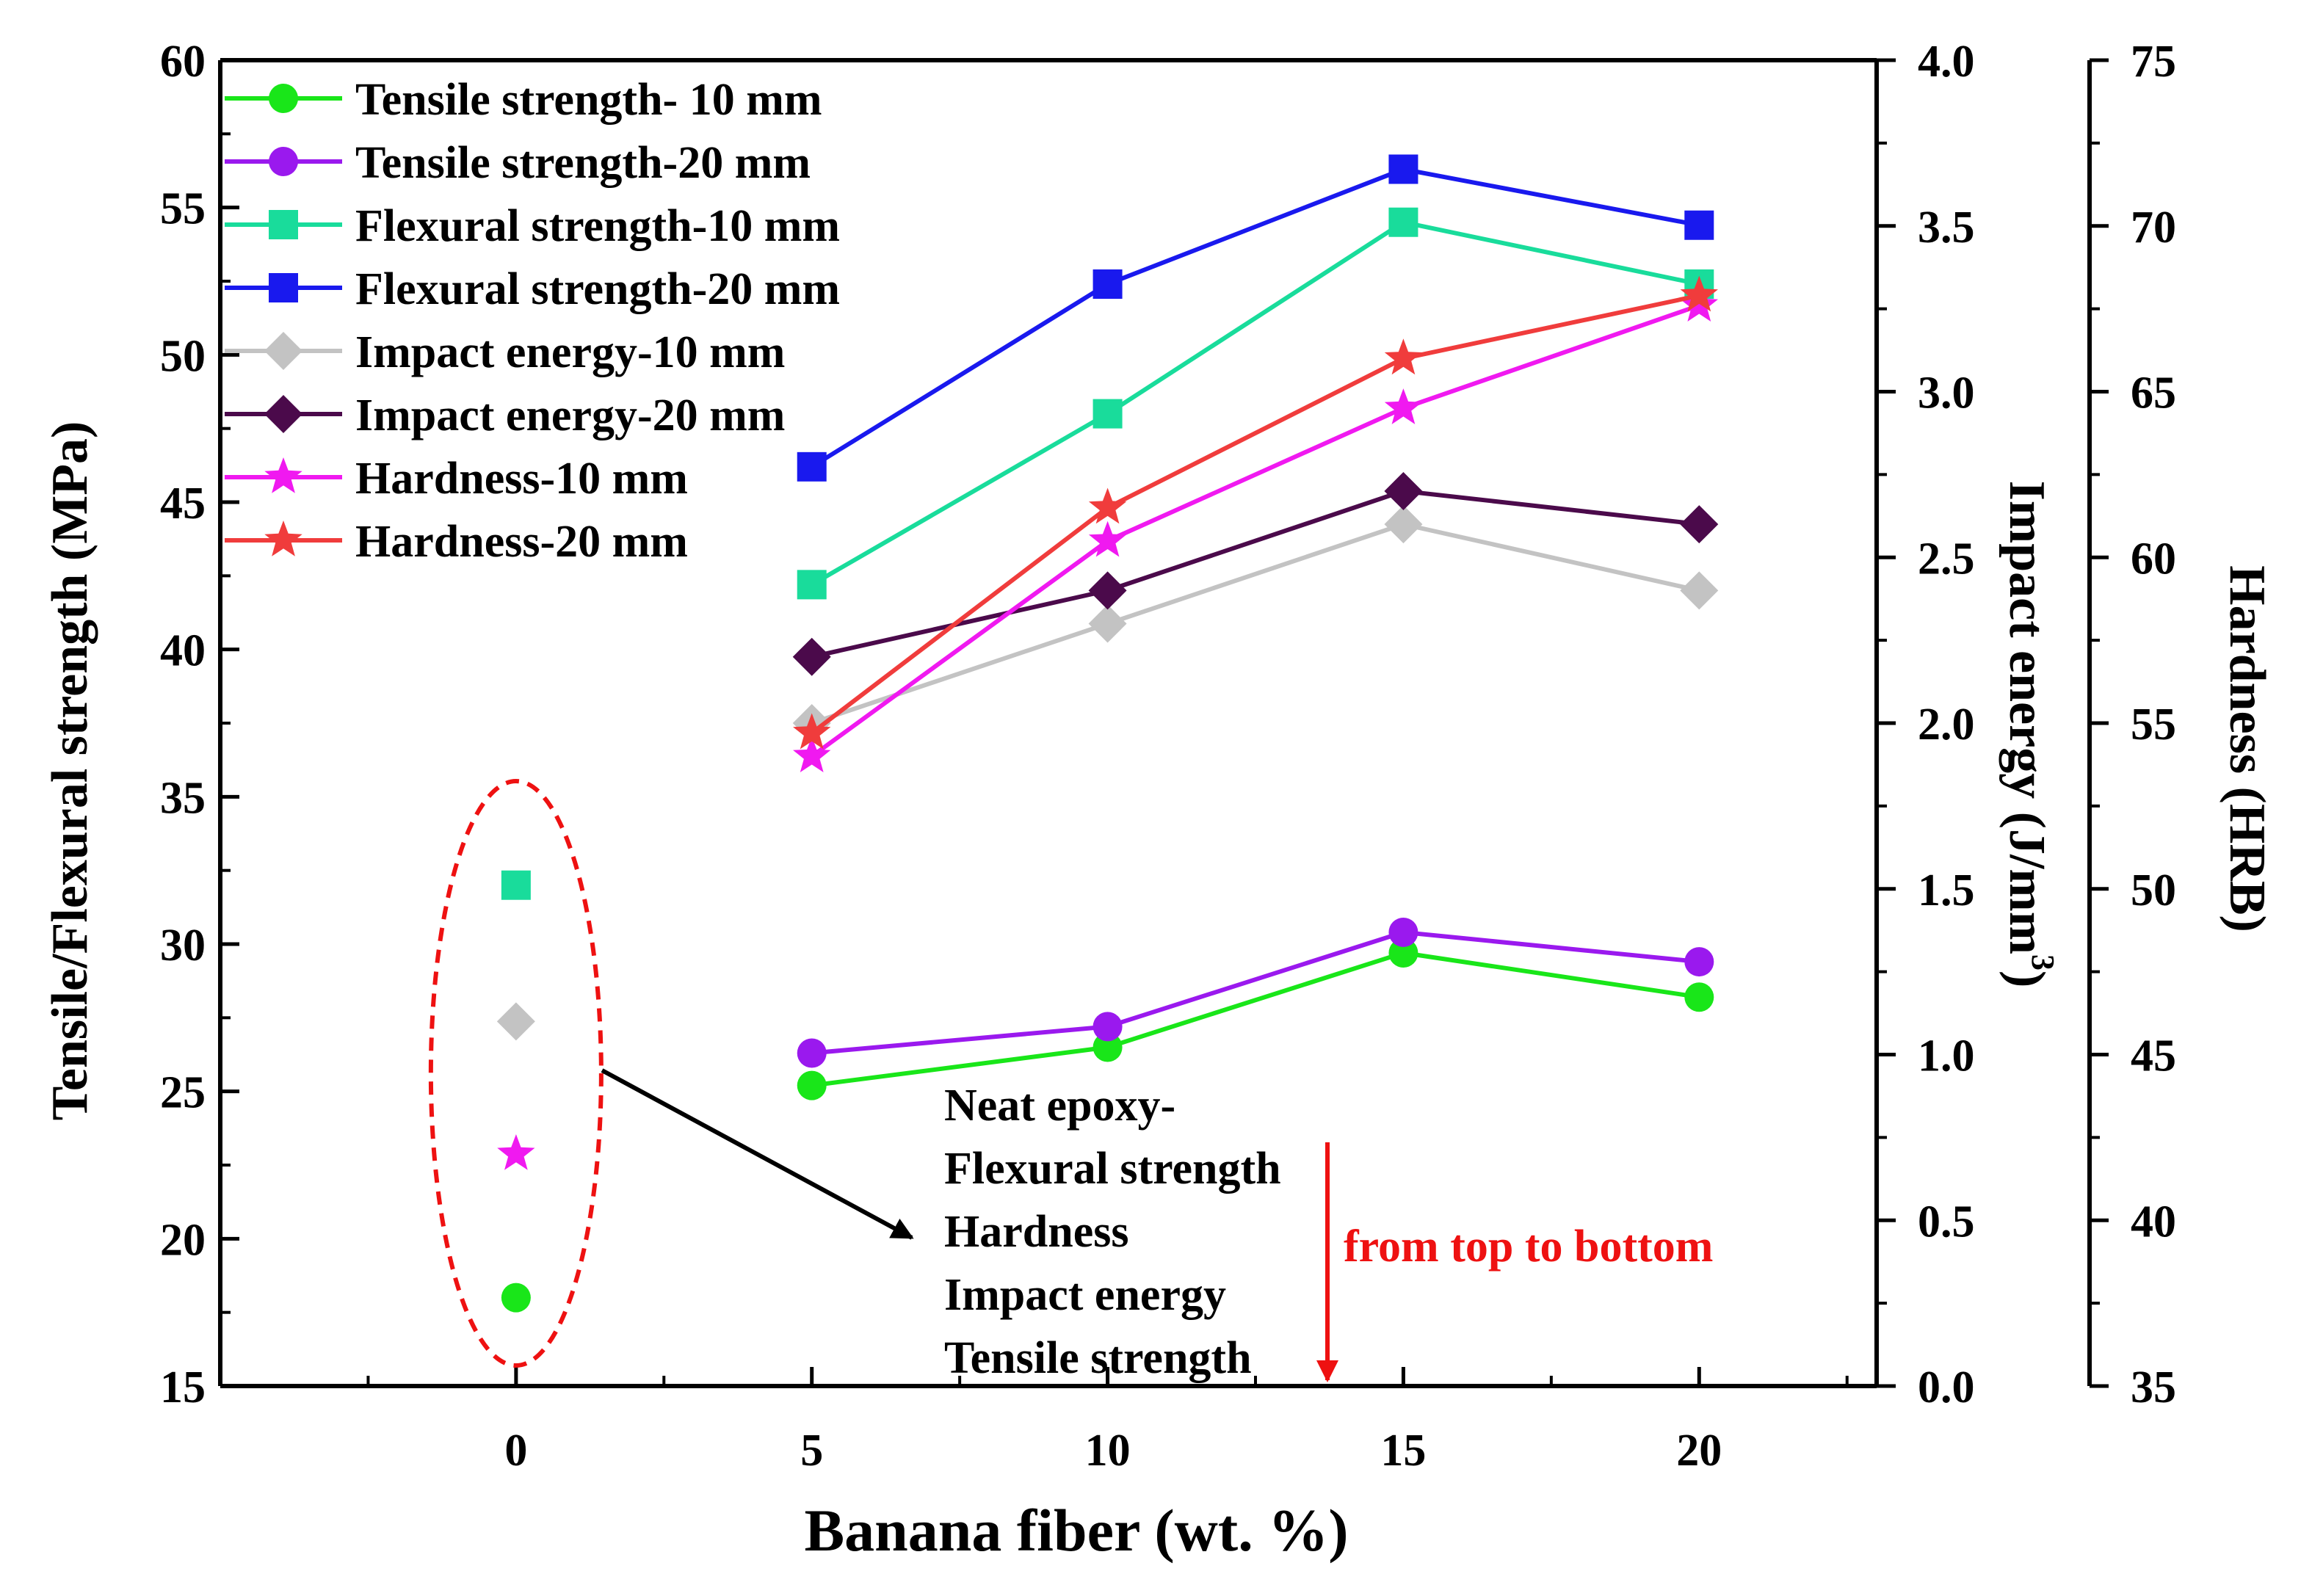 The width and height of the screenshot is (2301, 1596). I want to click on x-tick-label: 20, so click(1699, 1451).